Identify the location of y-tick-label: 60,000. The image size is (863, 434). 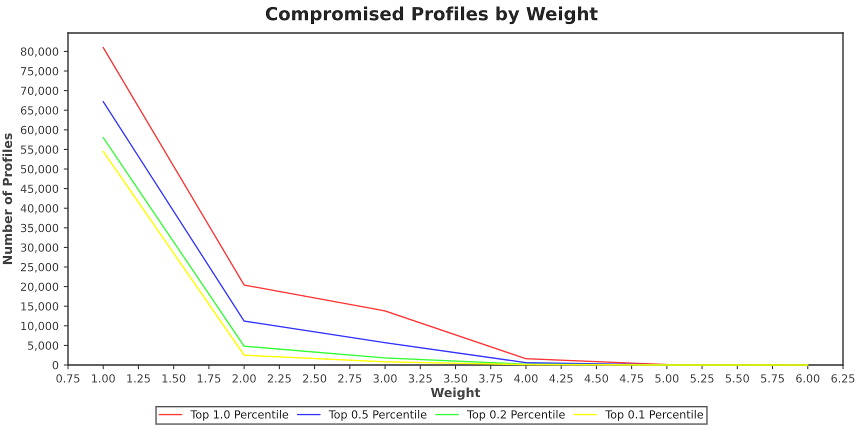
(39, 131).